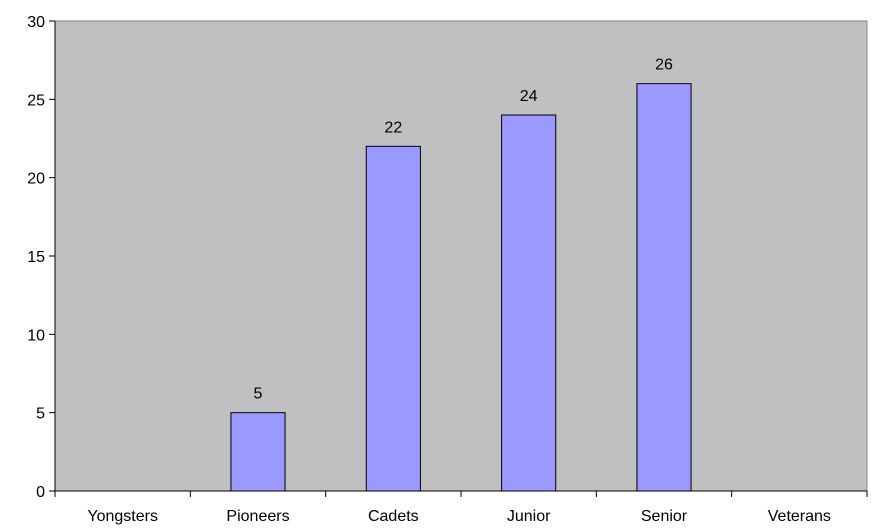 This screenshot has width=873, height=531. I want to click on x-tick-label: Senior, so click(664, 516).